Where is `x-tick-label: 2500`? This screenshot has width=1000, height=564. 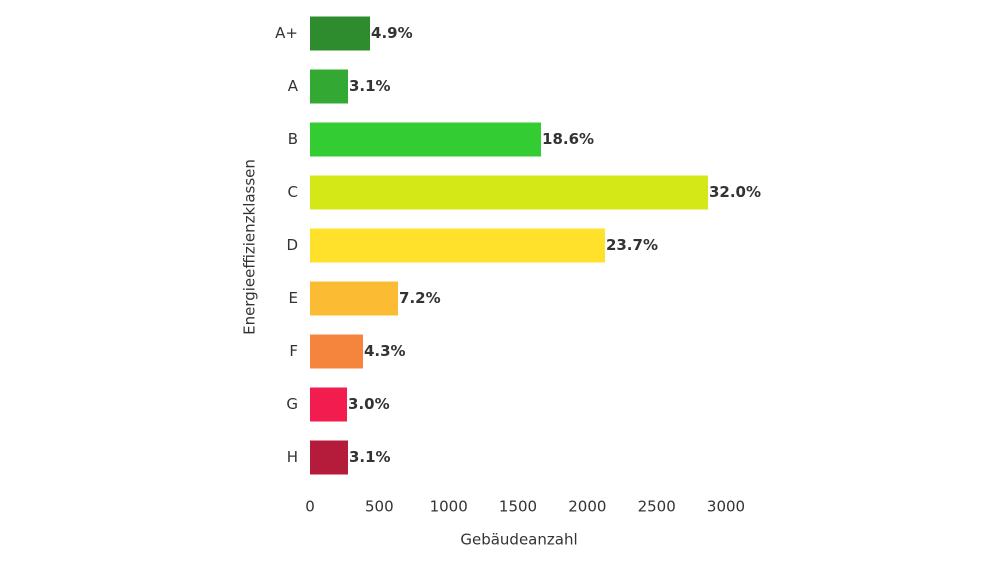
x-tick-label: 2500 is located at coordinates (657, 507).